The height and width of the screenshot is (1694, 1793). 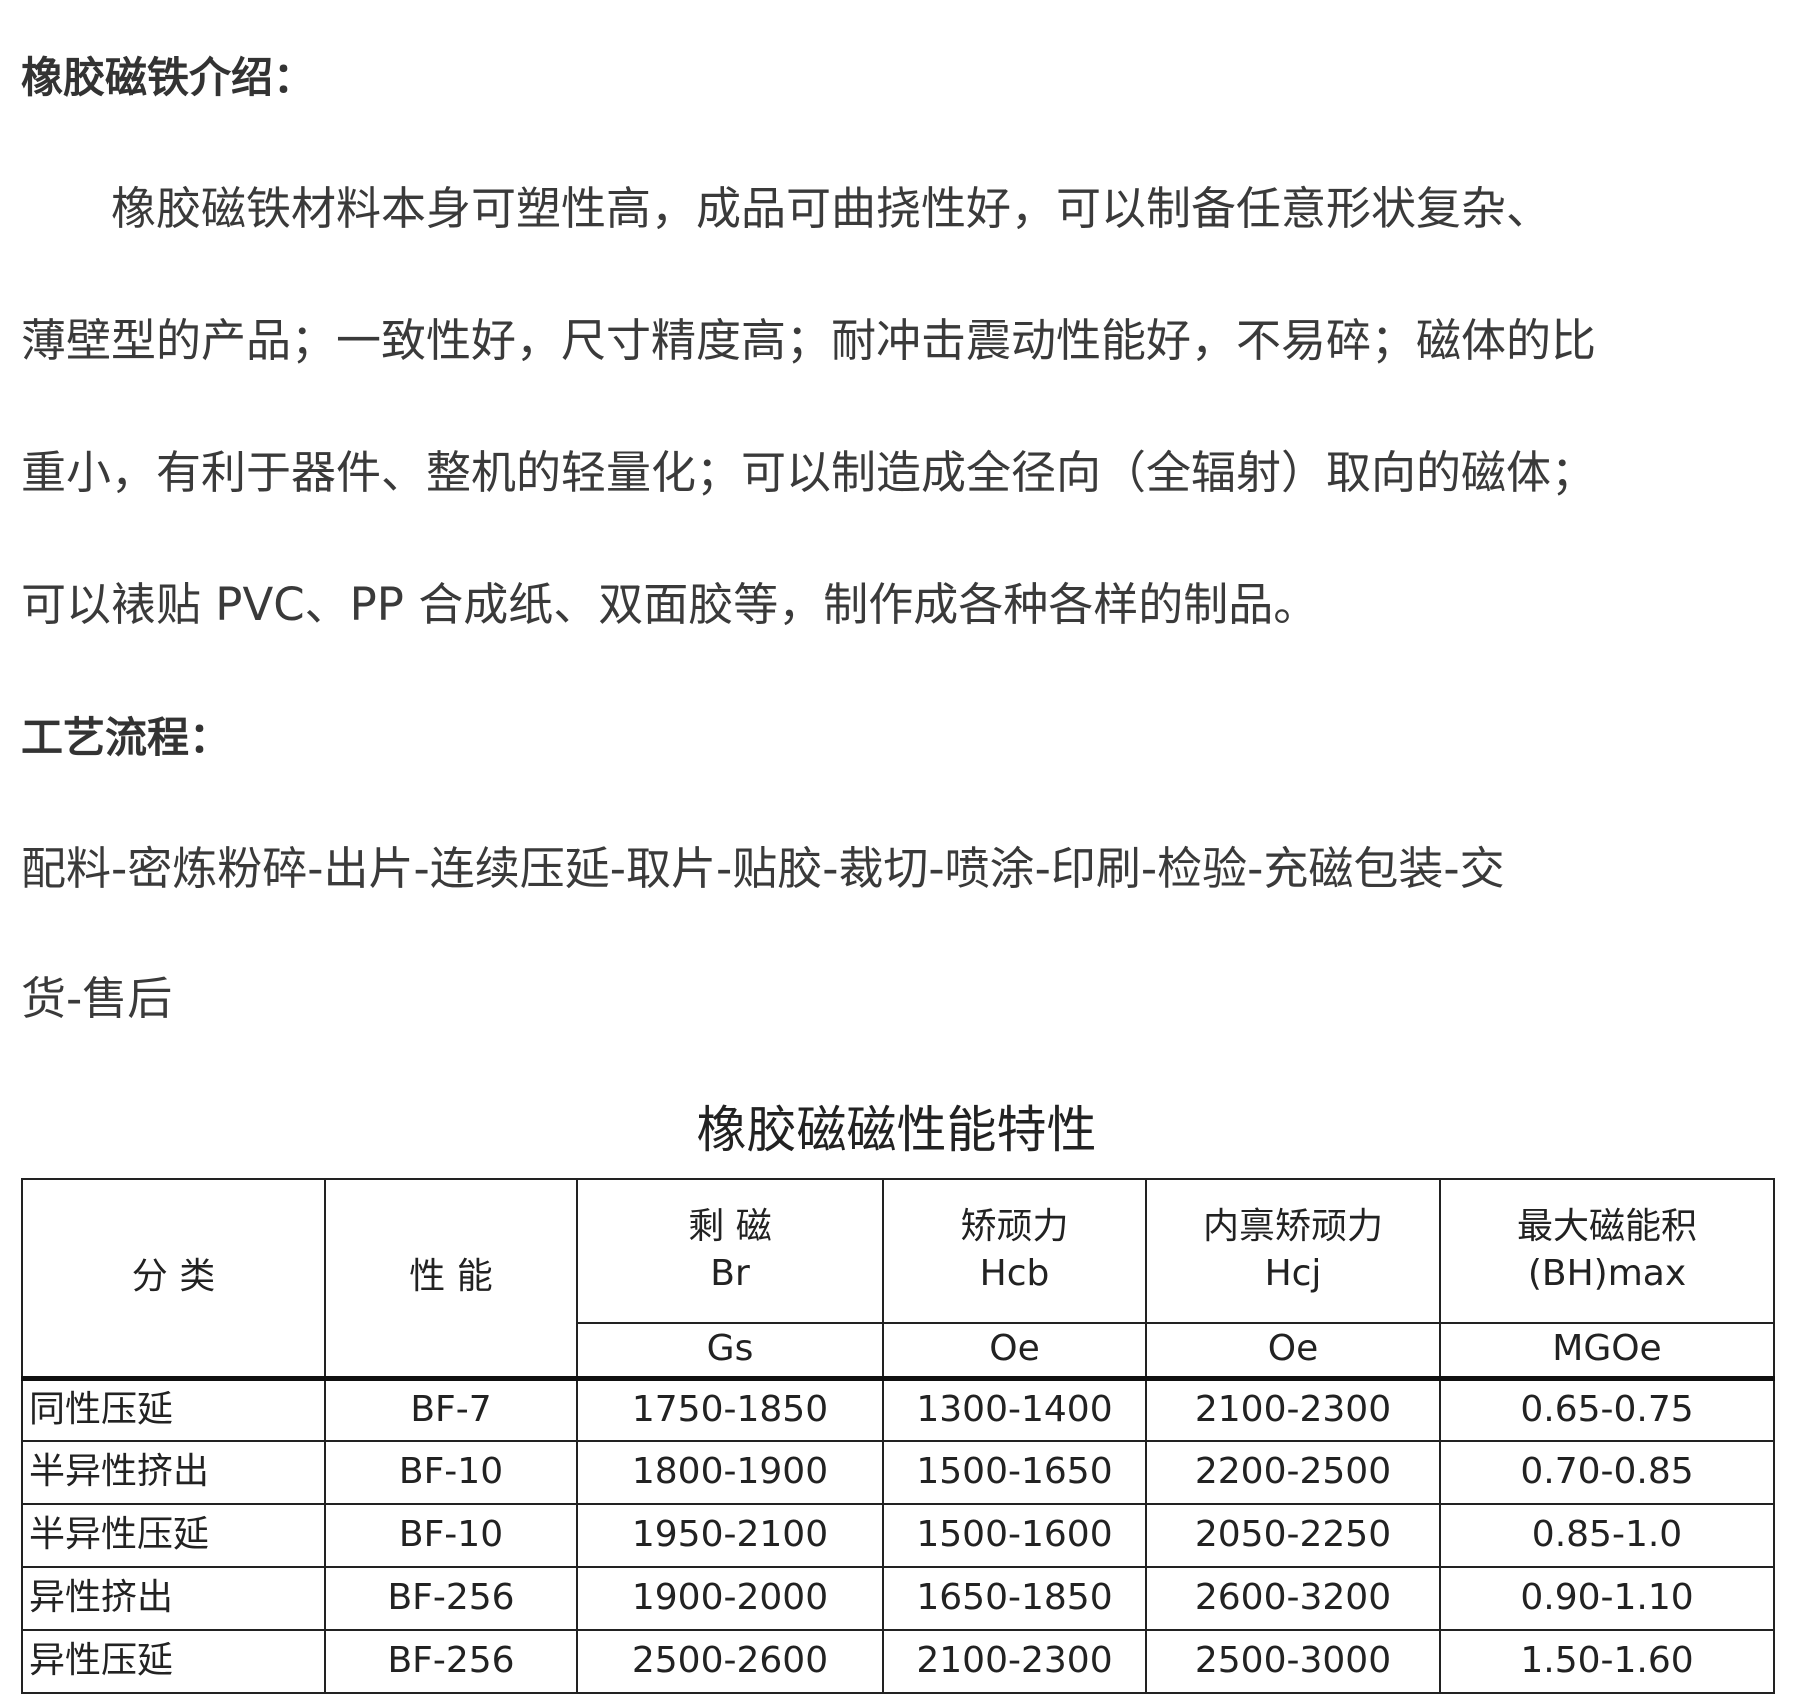 I want to click on header-symbol: Br, so click(x=730, y=1273).